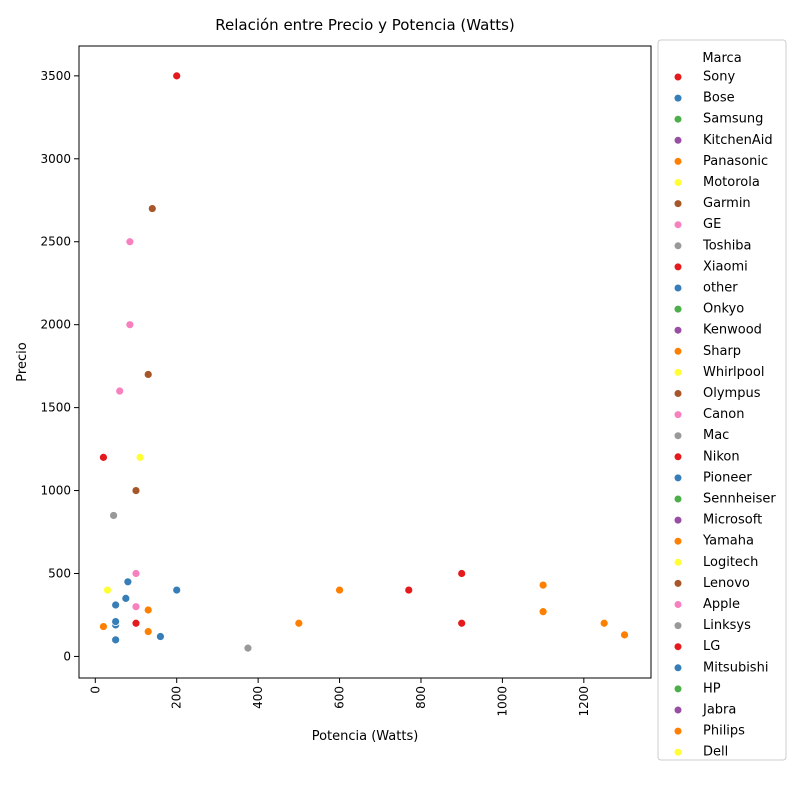  Describe the element at coordinates (95, 690) in the screenshot. I see `x-tick-label: 0` at that location.